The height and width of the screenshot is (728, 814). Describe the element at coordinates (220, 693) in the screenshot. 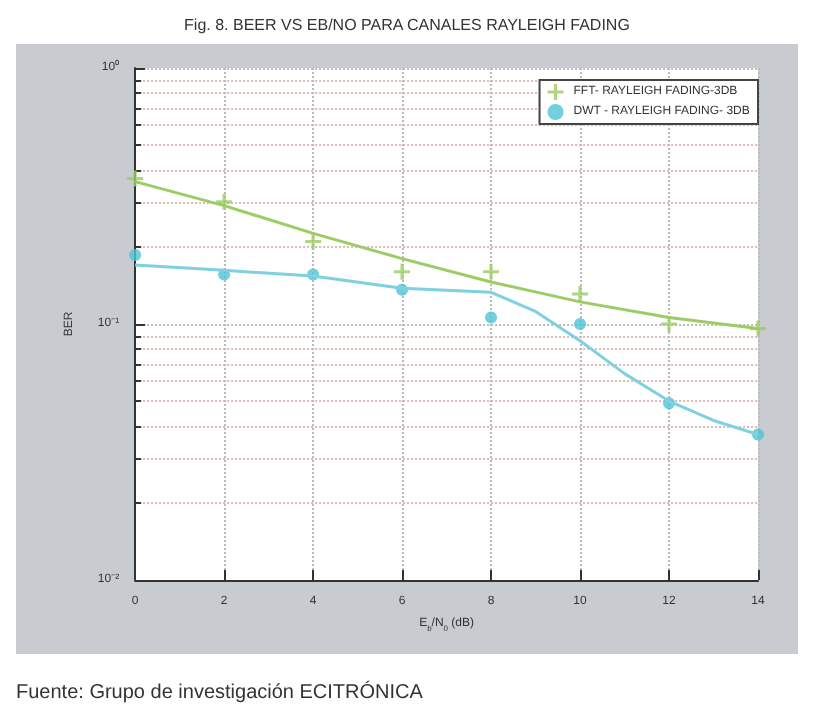

I see `source-note: Fuente: Grupo de investigación ECITRÓNICA` at that location.